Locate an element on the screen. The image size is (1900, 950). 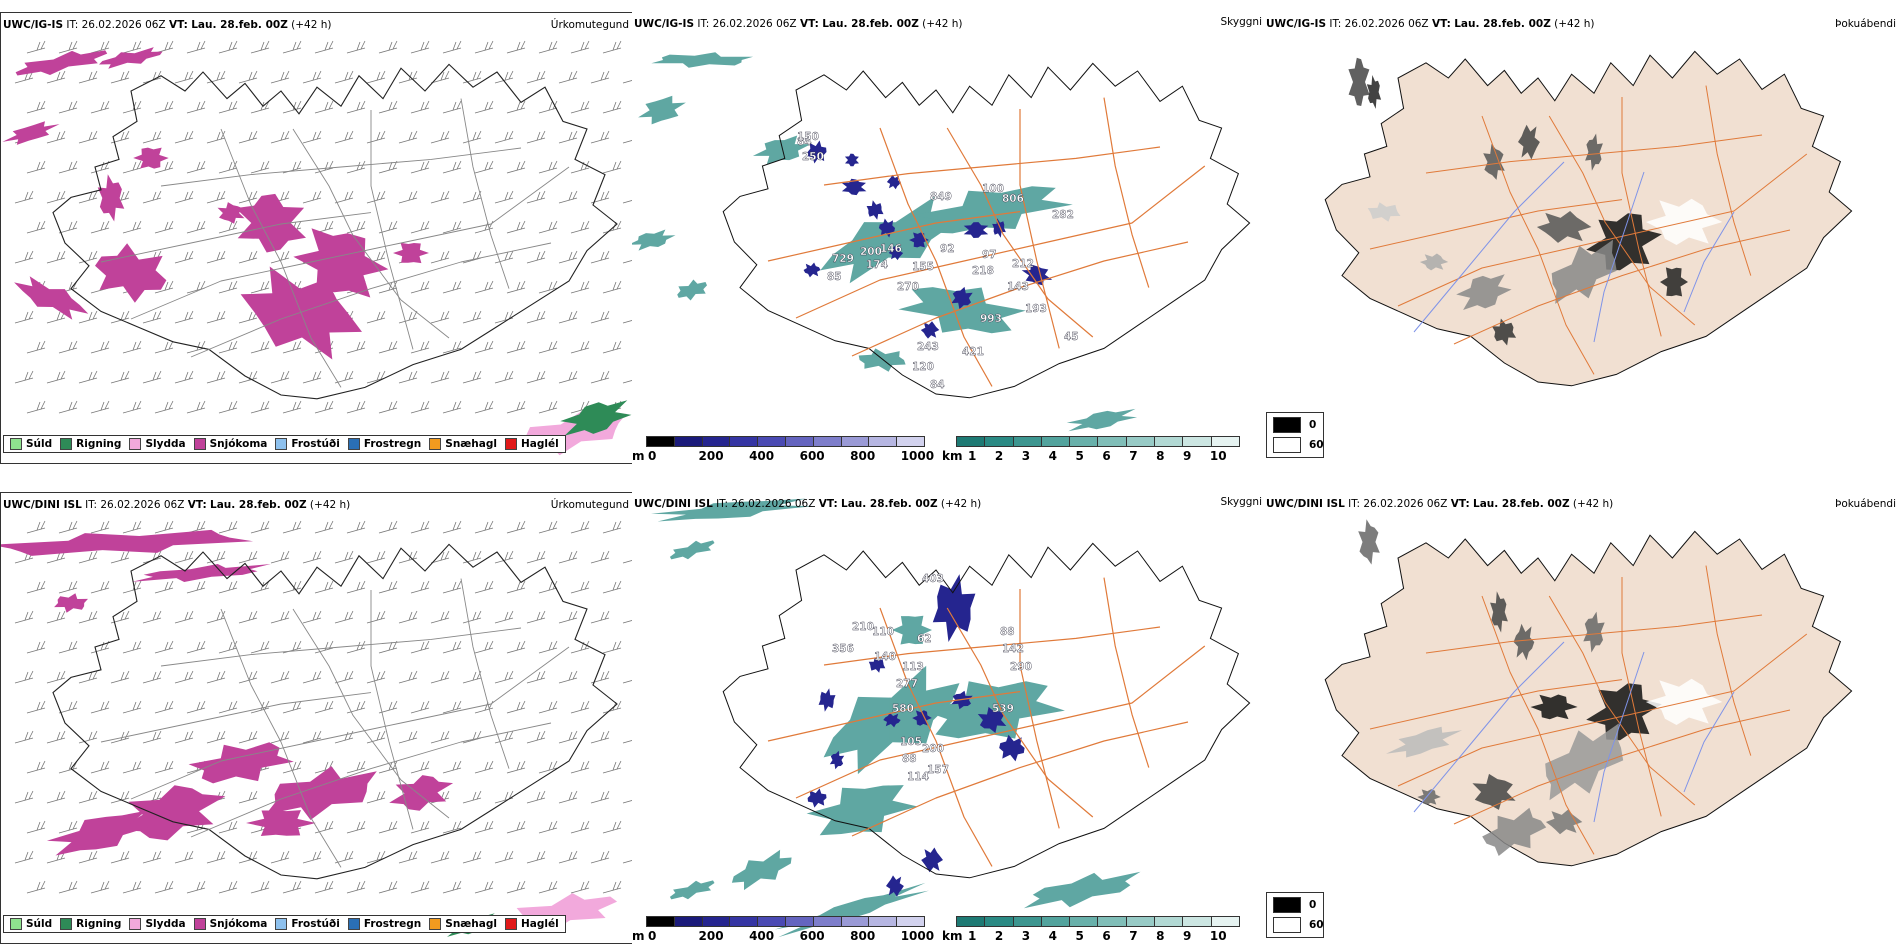
colorbar-tick: 600 is located at coordinates (812, 936).